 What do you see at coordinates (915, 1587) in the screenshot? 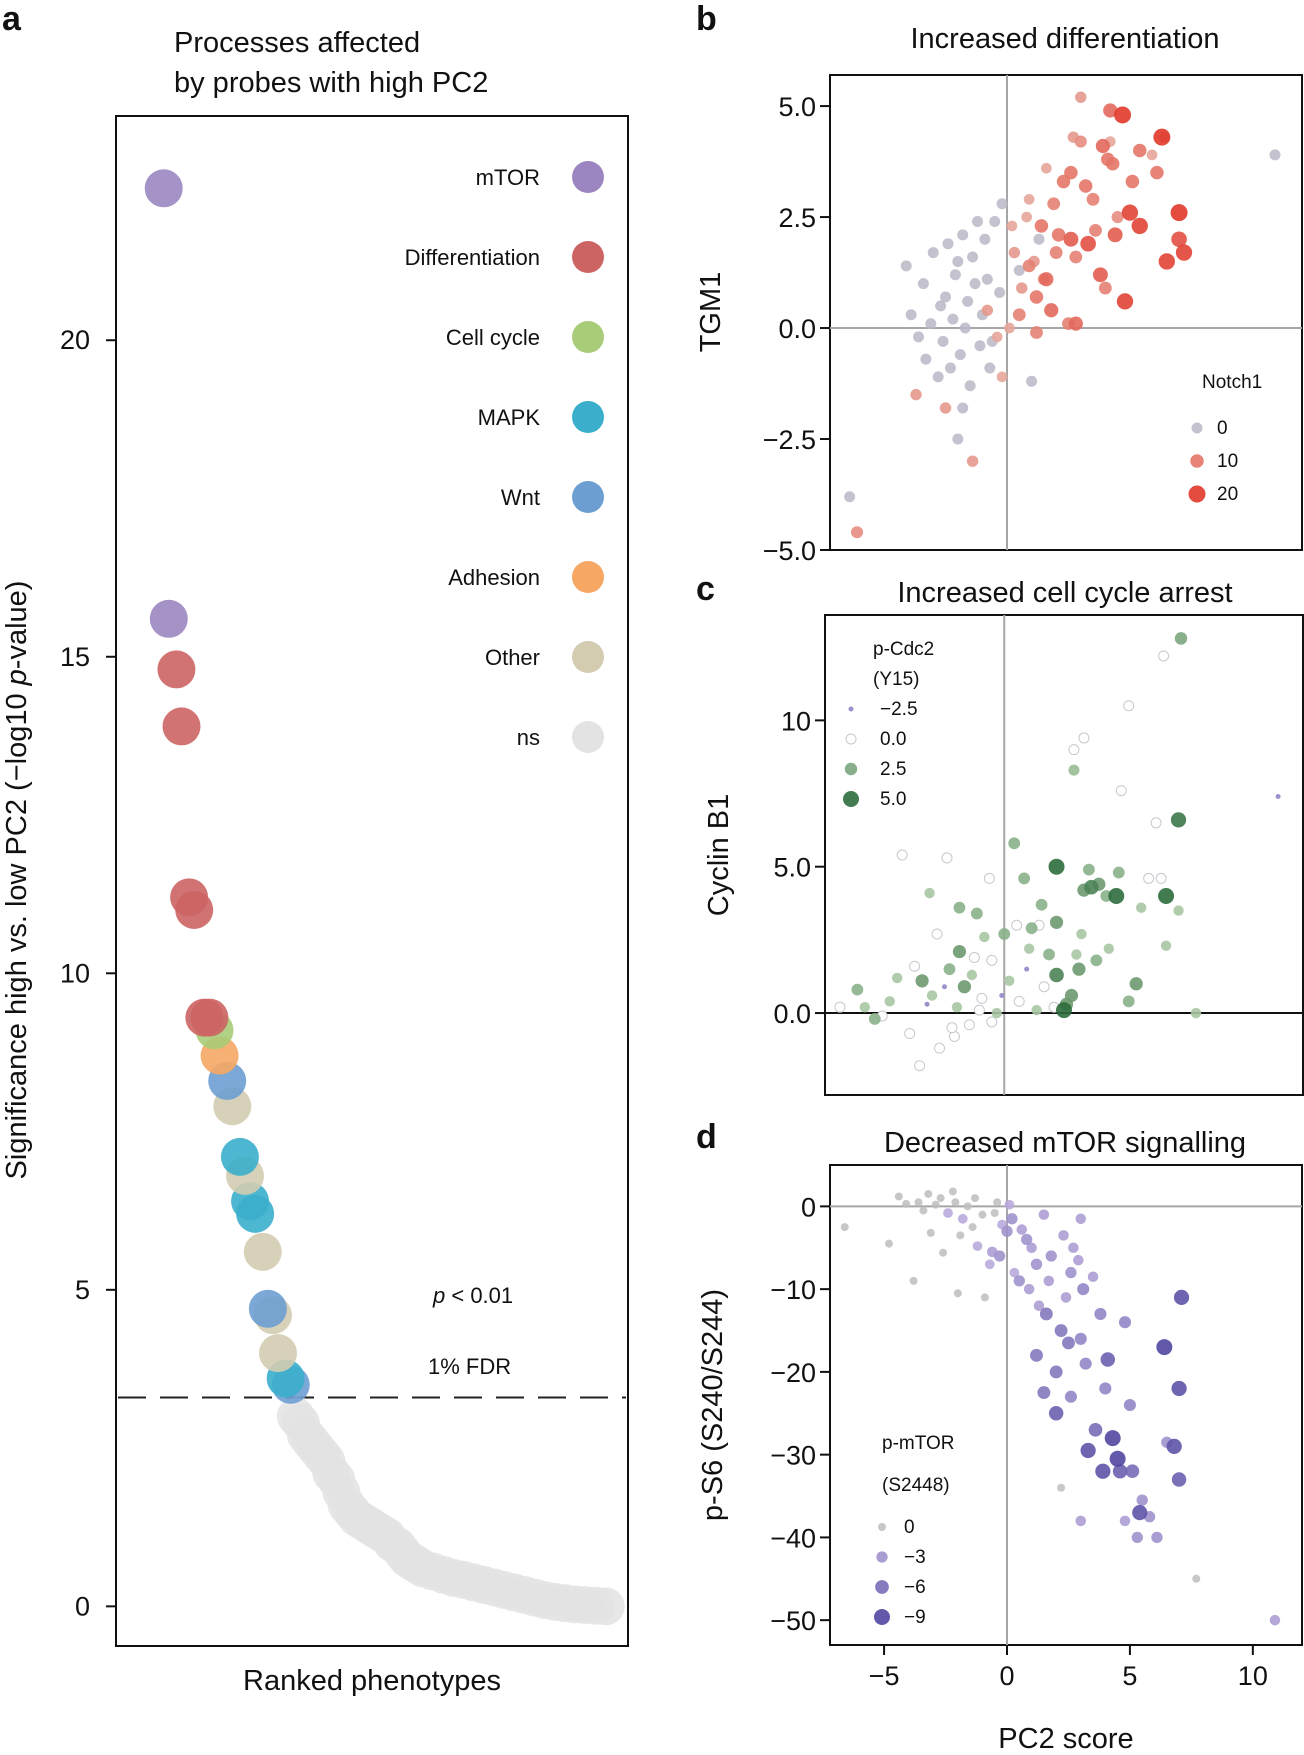
I see `d-legend-label: −6` at bounding box center [915, 1587].